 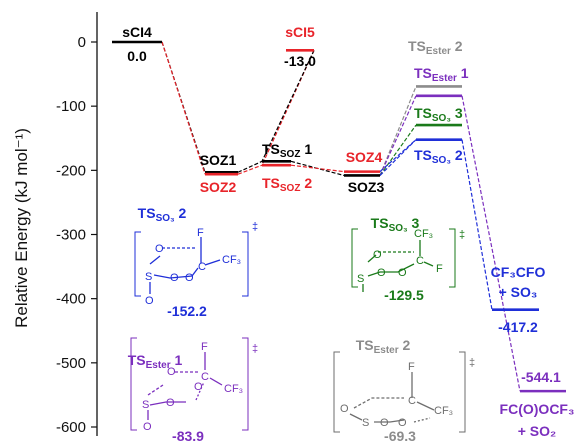 I want to click on y-tick-label: -600, so click(x=71, y=427).